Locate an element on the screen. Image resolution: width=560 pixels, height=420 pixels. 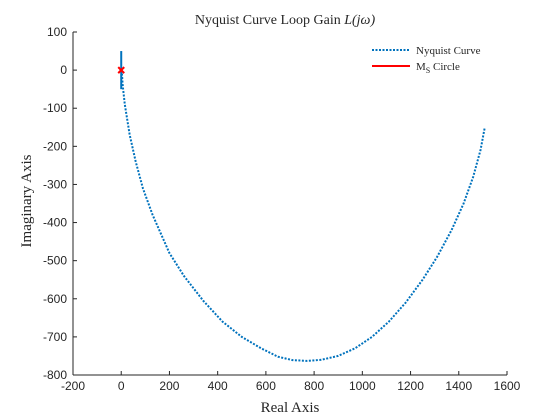
ms-circle-marker is located at coordinates (121, 70).